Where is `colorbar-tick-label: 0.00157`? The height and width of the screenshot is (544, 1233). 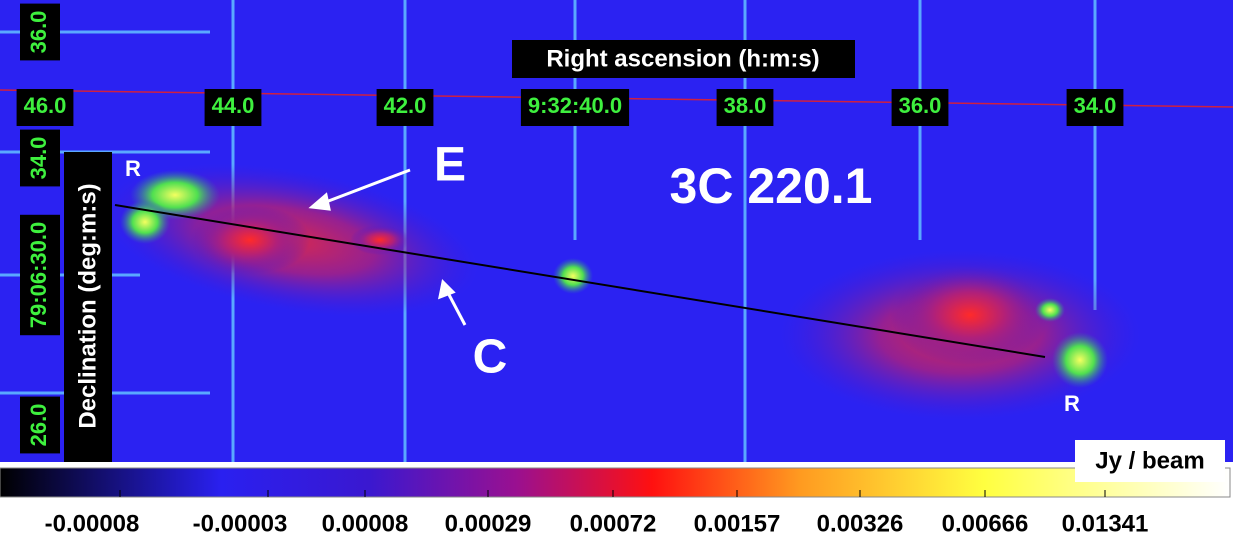 colorbar-tick-label: 0.00157 is located at coordinates (737, 523).